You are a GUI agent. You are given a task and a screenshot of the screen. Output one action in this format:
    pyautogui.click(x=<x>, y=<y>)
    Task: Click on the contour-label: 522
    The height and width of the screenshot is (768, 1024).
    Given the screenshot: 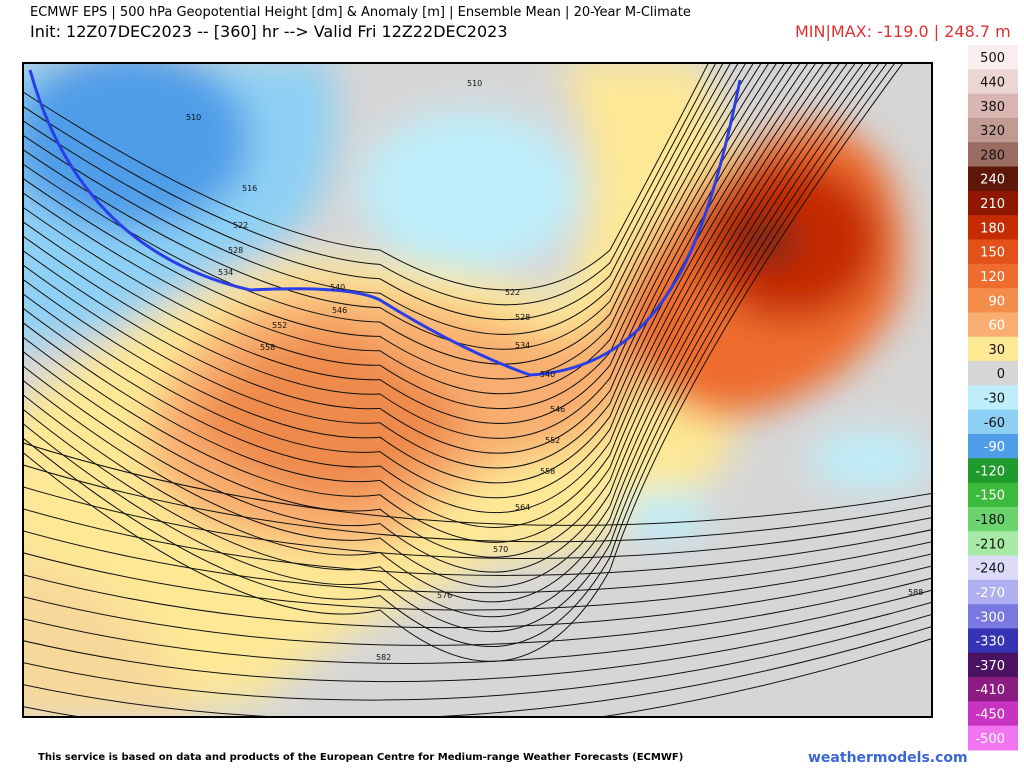 What is the action you would take?
    pyautogui.click(x=512, y=292)
    